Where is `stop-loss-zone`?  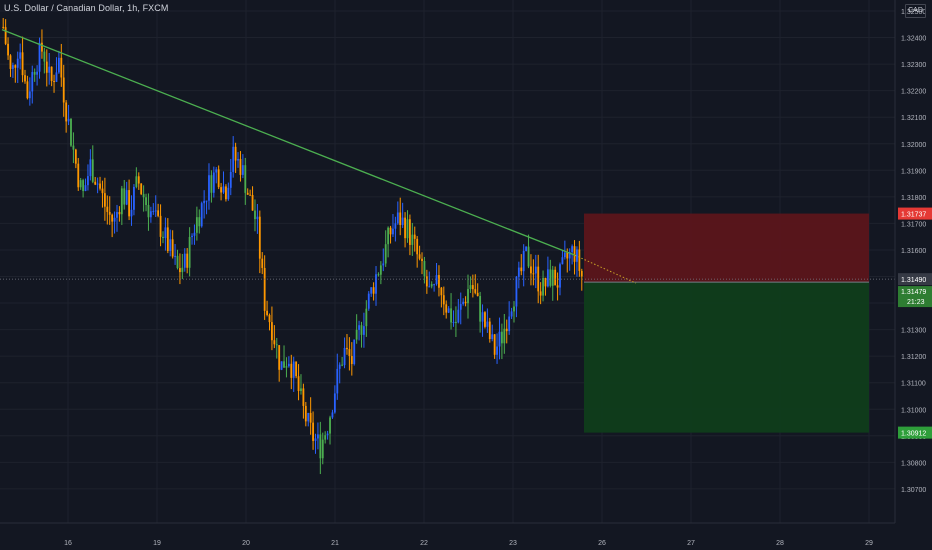 stop-loss-zone is located at coordinates (726, 248).